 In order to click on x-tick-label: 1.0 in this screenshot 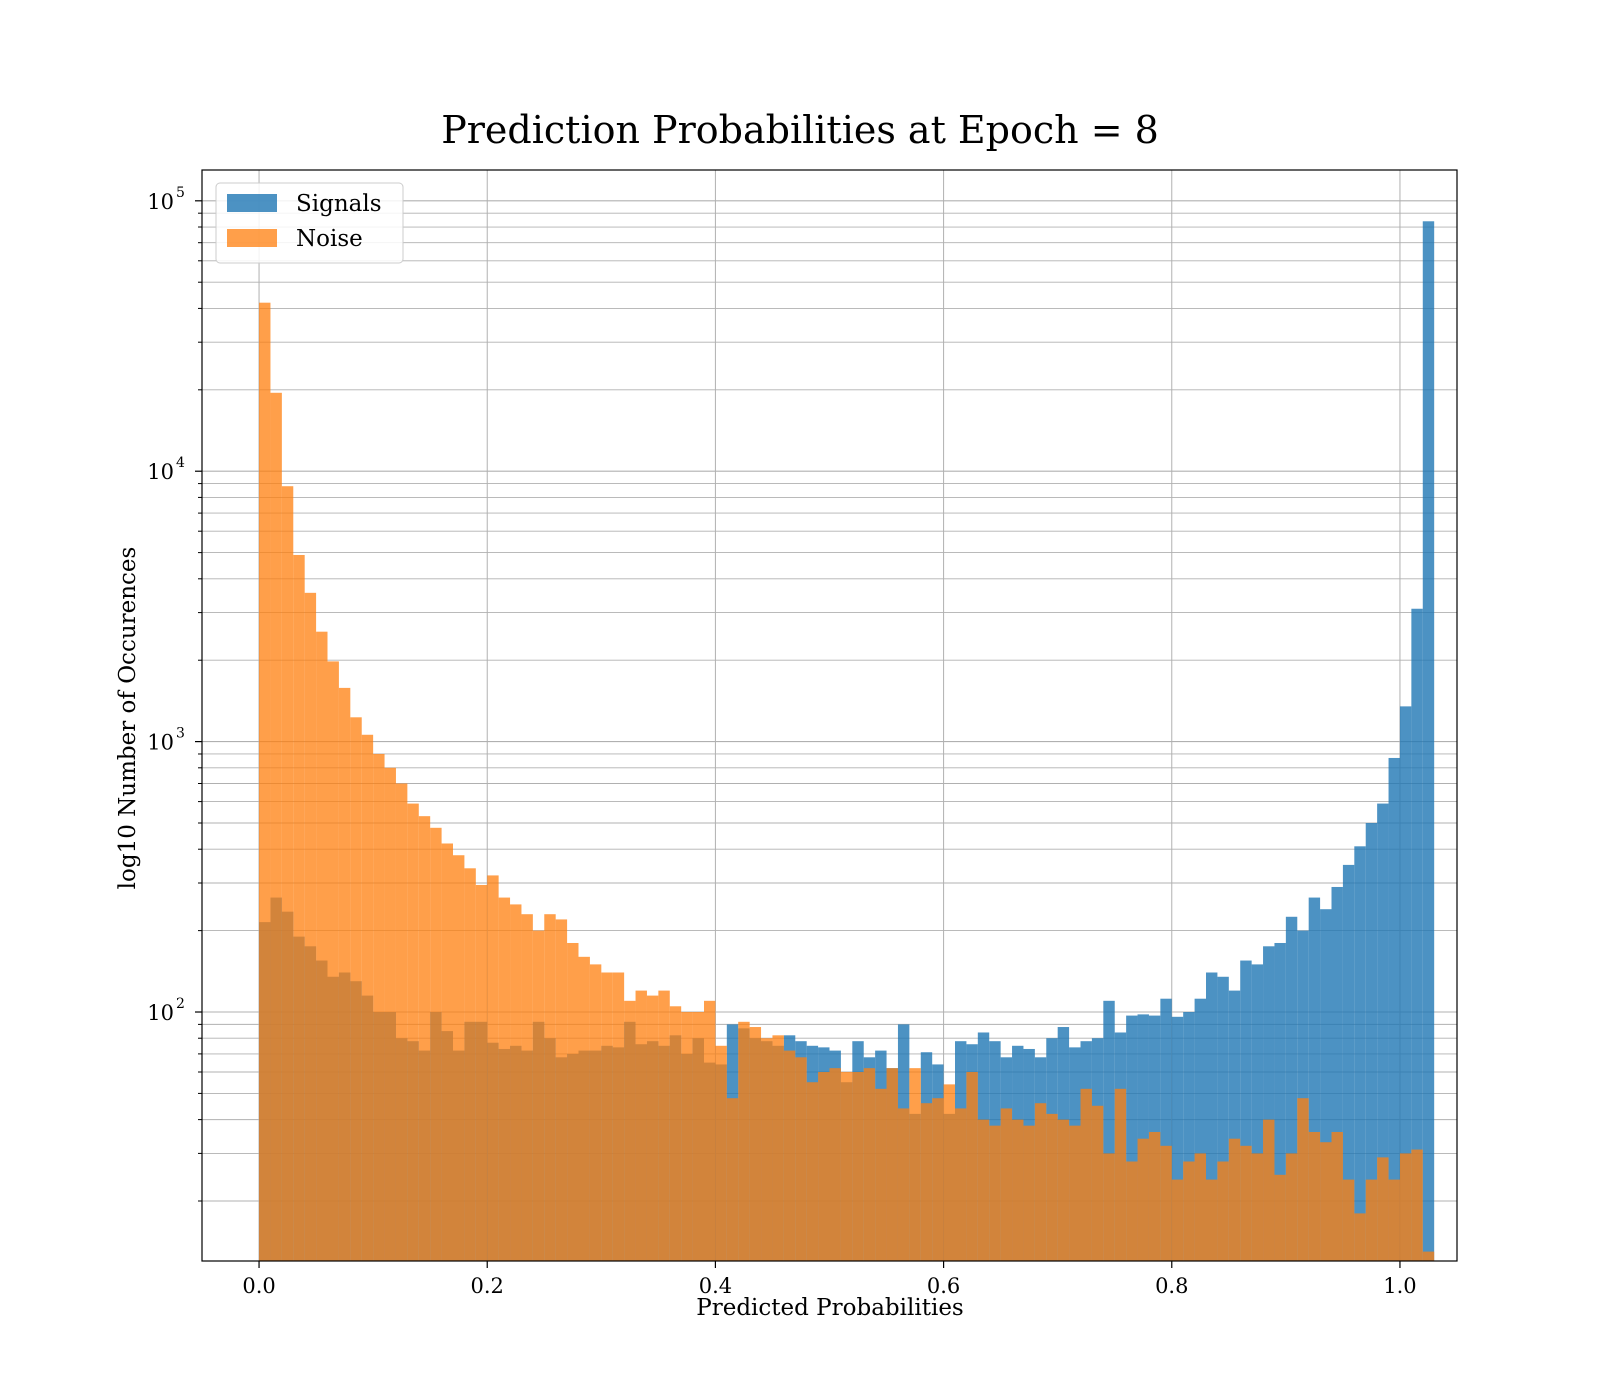, I will do `click(1399, 1286)`.